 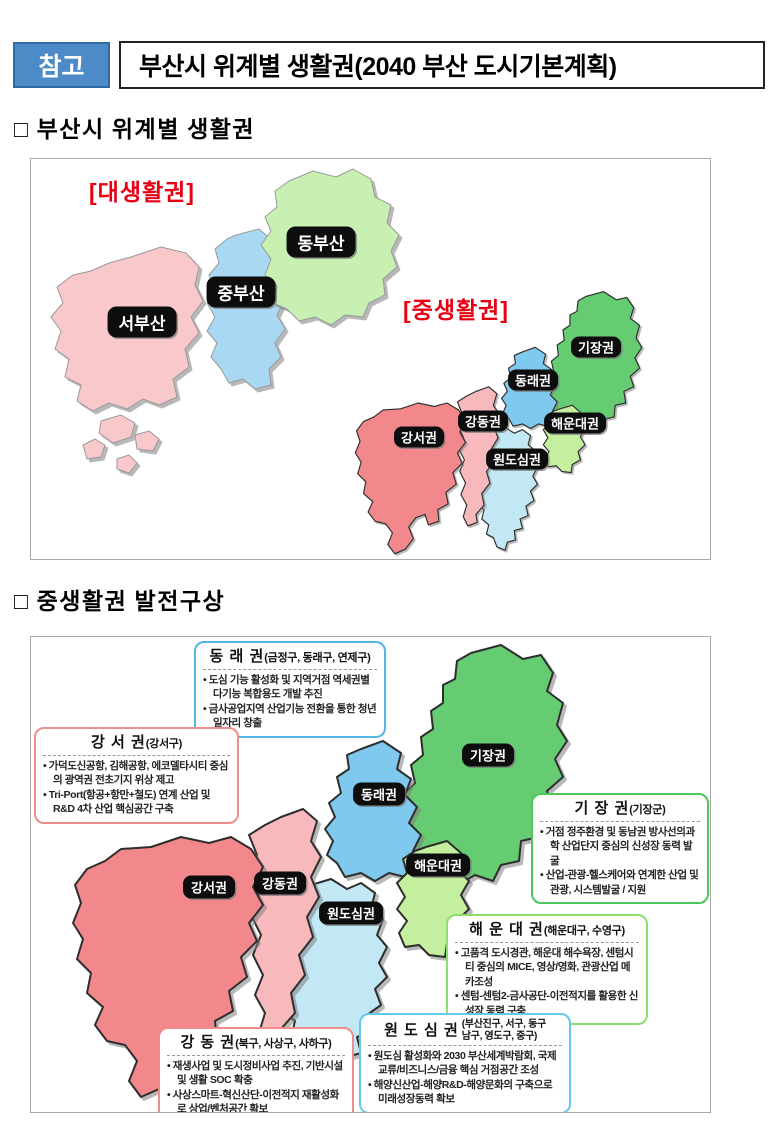 What do you see at coordinates (120, 601) in the screenshot?
I see `section-heading-development: □ 중생활권 발전구상` at bounding box center [120, 601].